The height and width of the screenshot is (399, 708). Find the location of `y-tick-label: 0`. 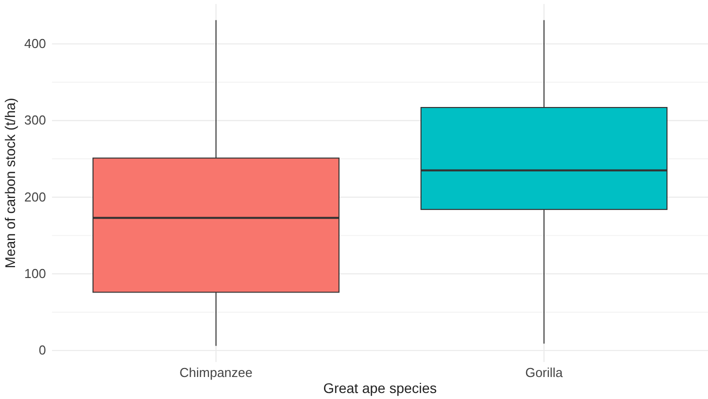

y-tick-label: 0 is located at coordinates (42, 350).